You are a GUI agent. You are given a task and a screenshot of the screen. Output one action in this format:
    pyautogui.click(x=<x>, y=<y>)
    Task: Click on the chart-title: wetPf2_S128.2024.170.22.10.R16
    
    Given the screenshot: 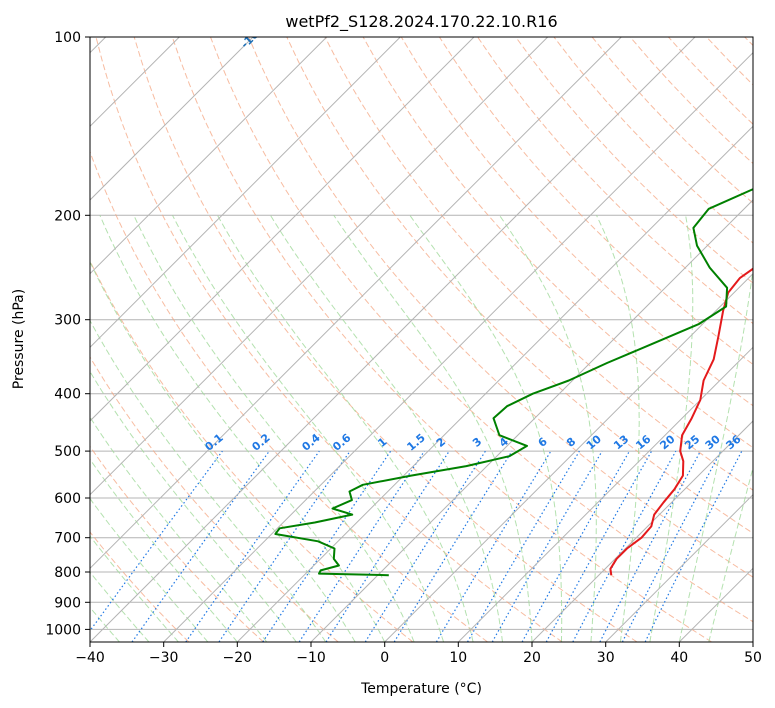 What is the action you would take?
    pyautogui.click(x=421, y=22)
    